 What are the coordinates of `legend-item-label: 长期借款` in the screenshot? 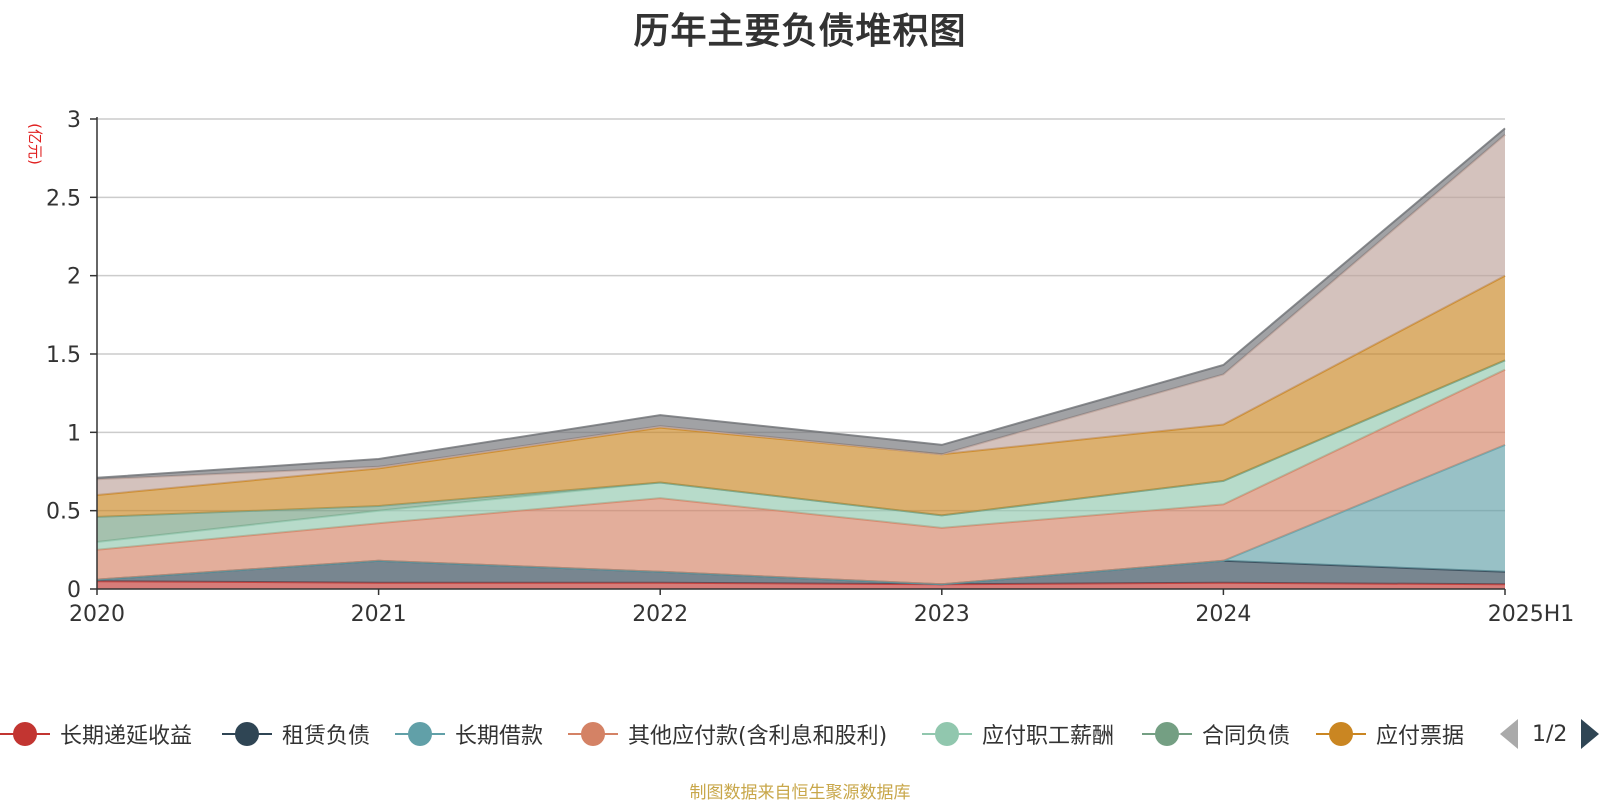 It's located at (499, 736).